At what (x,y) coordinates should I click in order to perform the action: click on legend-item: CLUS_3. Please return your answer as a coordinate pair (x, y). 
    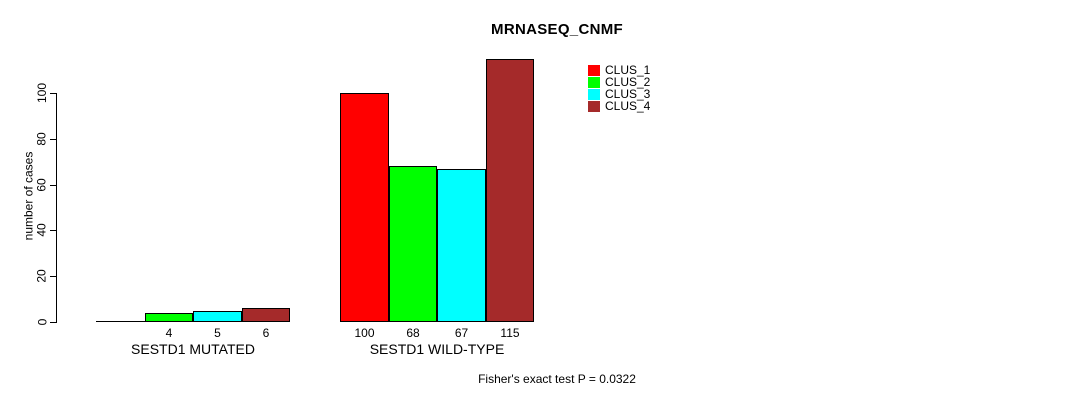
    Looking at the image, I should click on (619, 94).